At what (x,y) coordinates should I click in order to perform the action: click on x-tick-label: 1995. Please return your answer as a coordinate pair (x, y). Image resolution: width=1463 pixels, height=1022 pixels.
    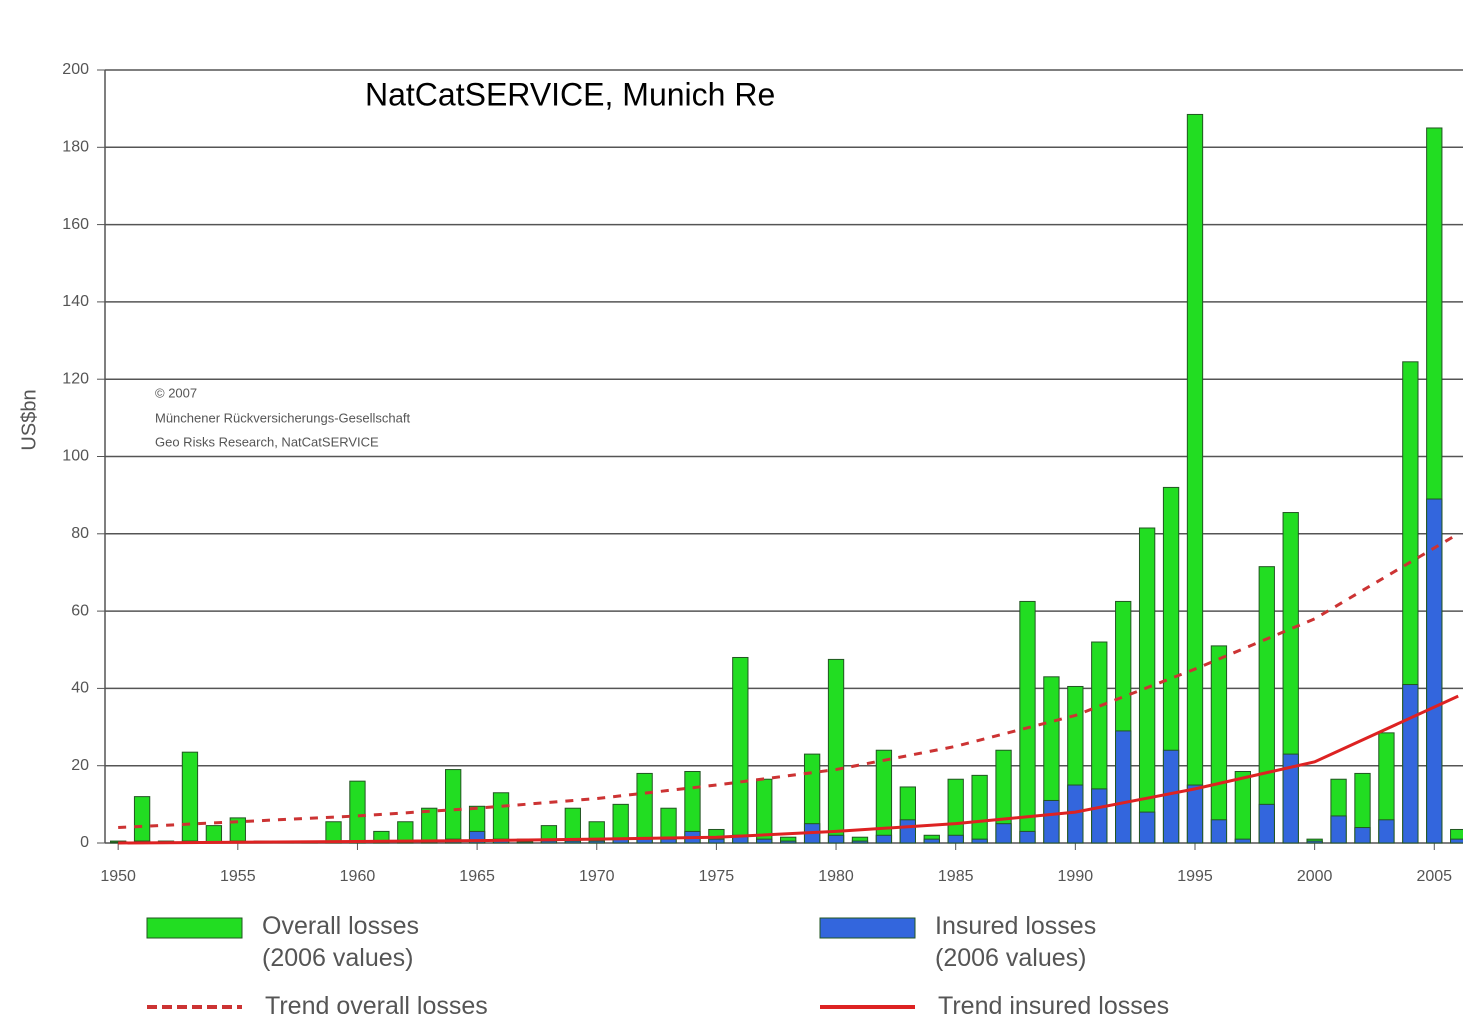
    Looking at the image, I should click on (1195, 876).